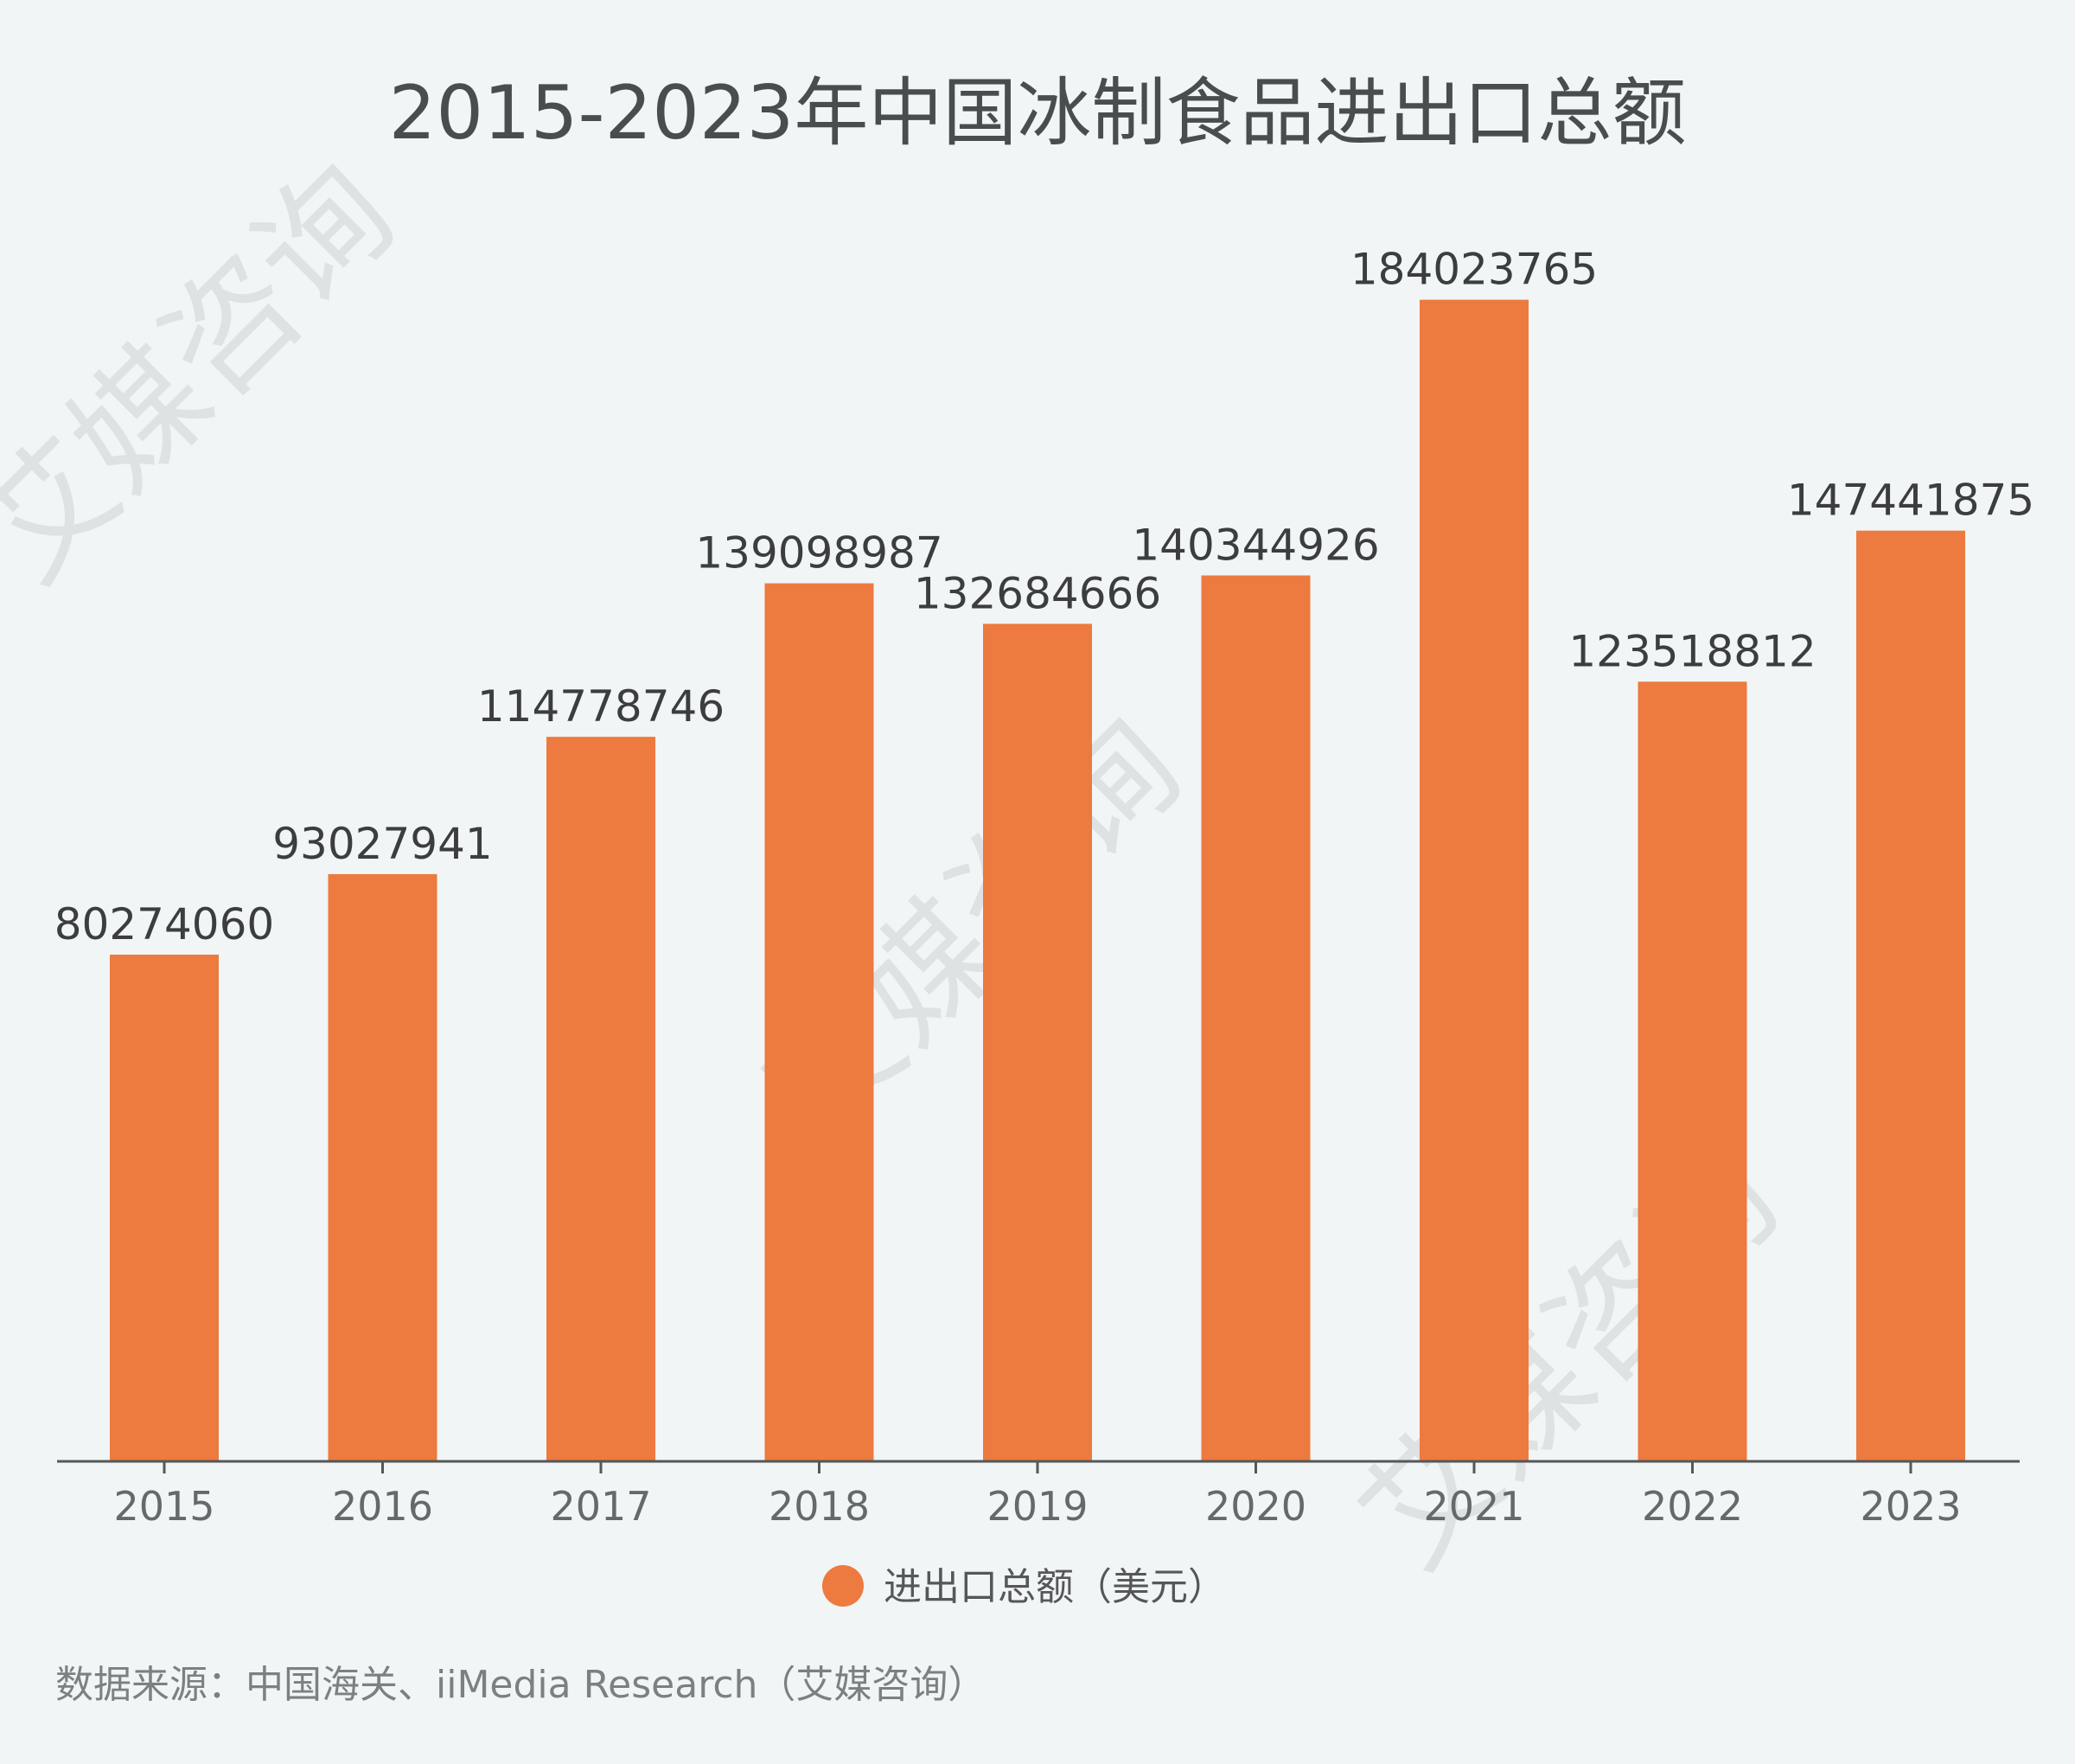  I want to click on bar-2021, so click(1474, 880).